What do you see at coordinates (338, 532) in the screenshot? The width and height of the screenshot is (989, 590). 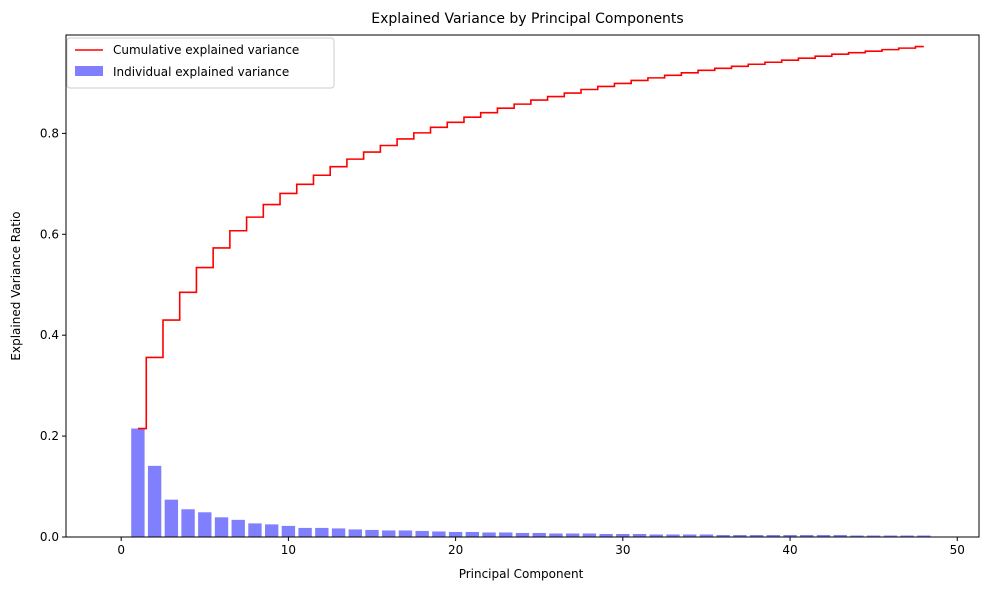 I see `bar-individual-pc13` at bounding box center [338, 532].